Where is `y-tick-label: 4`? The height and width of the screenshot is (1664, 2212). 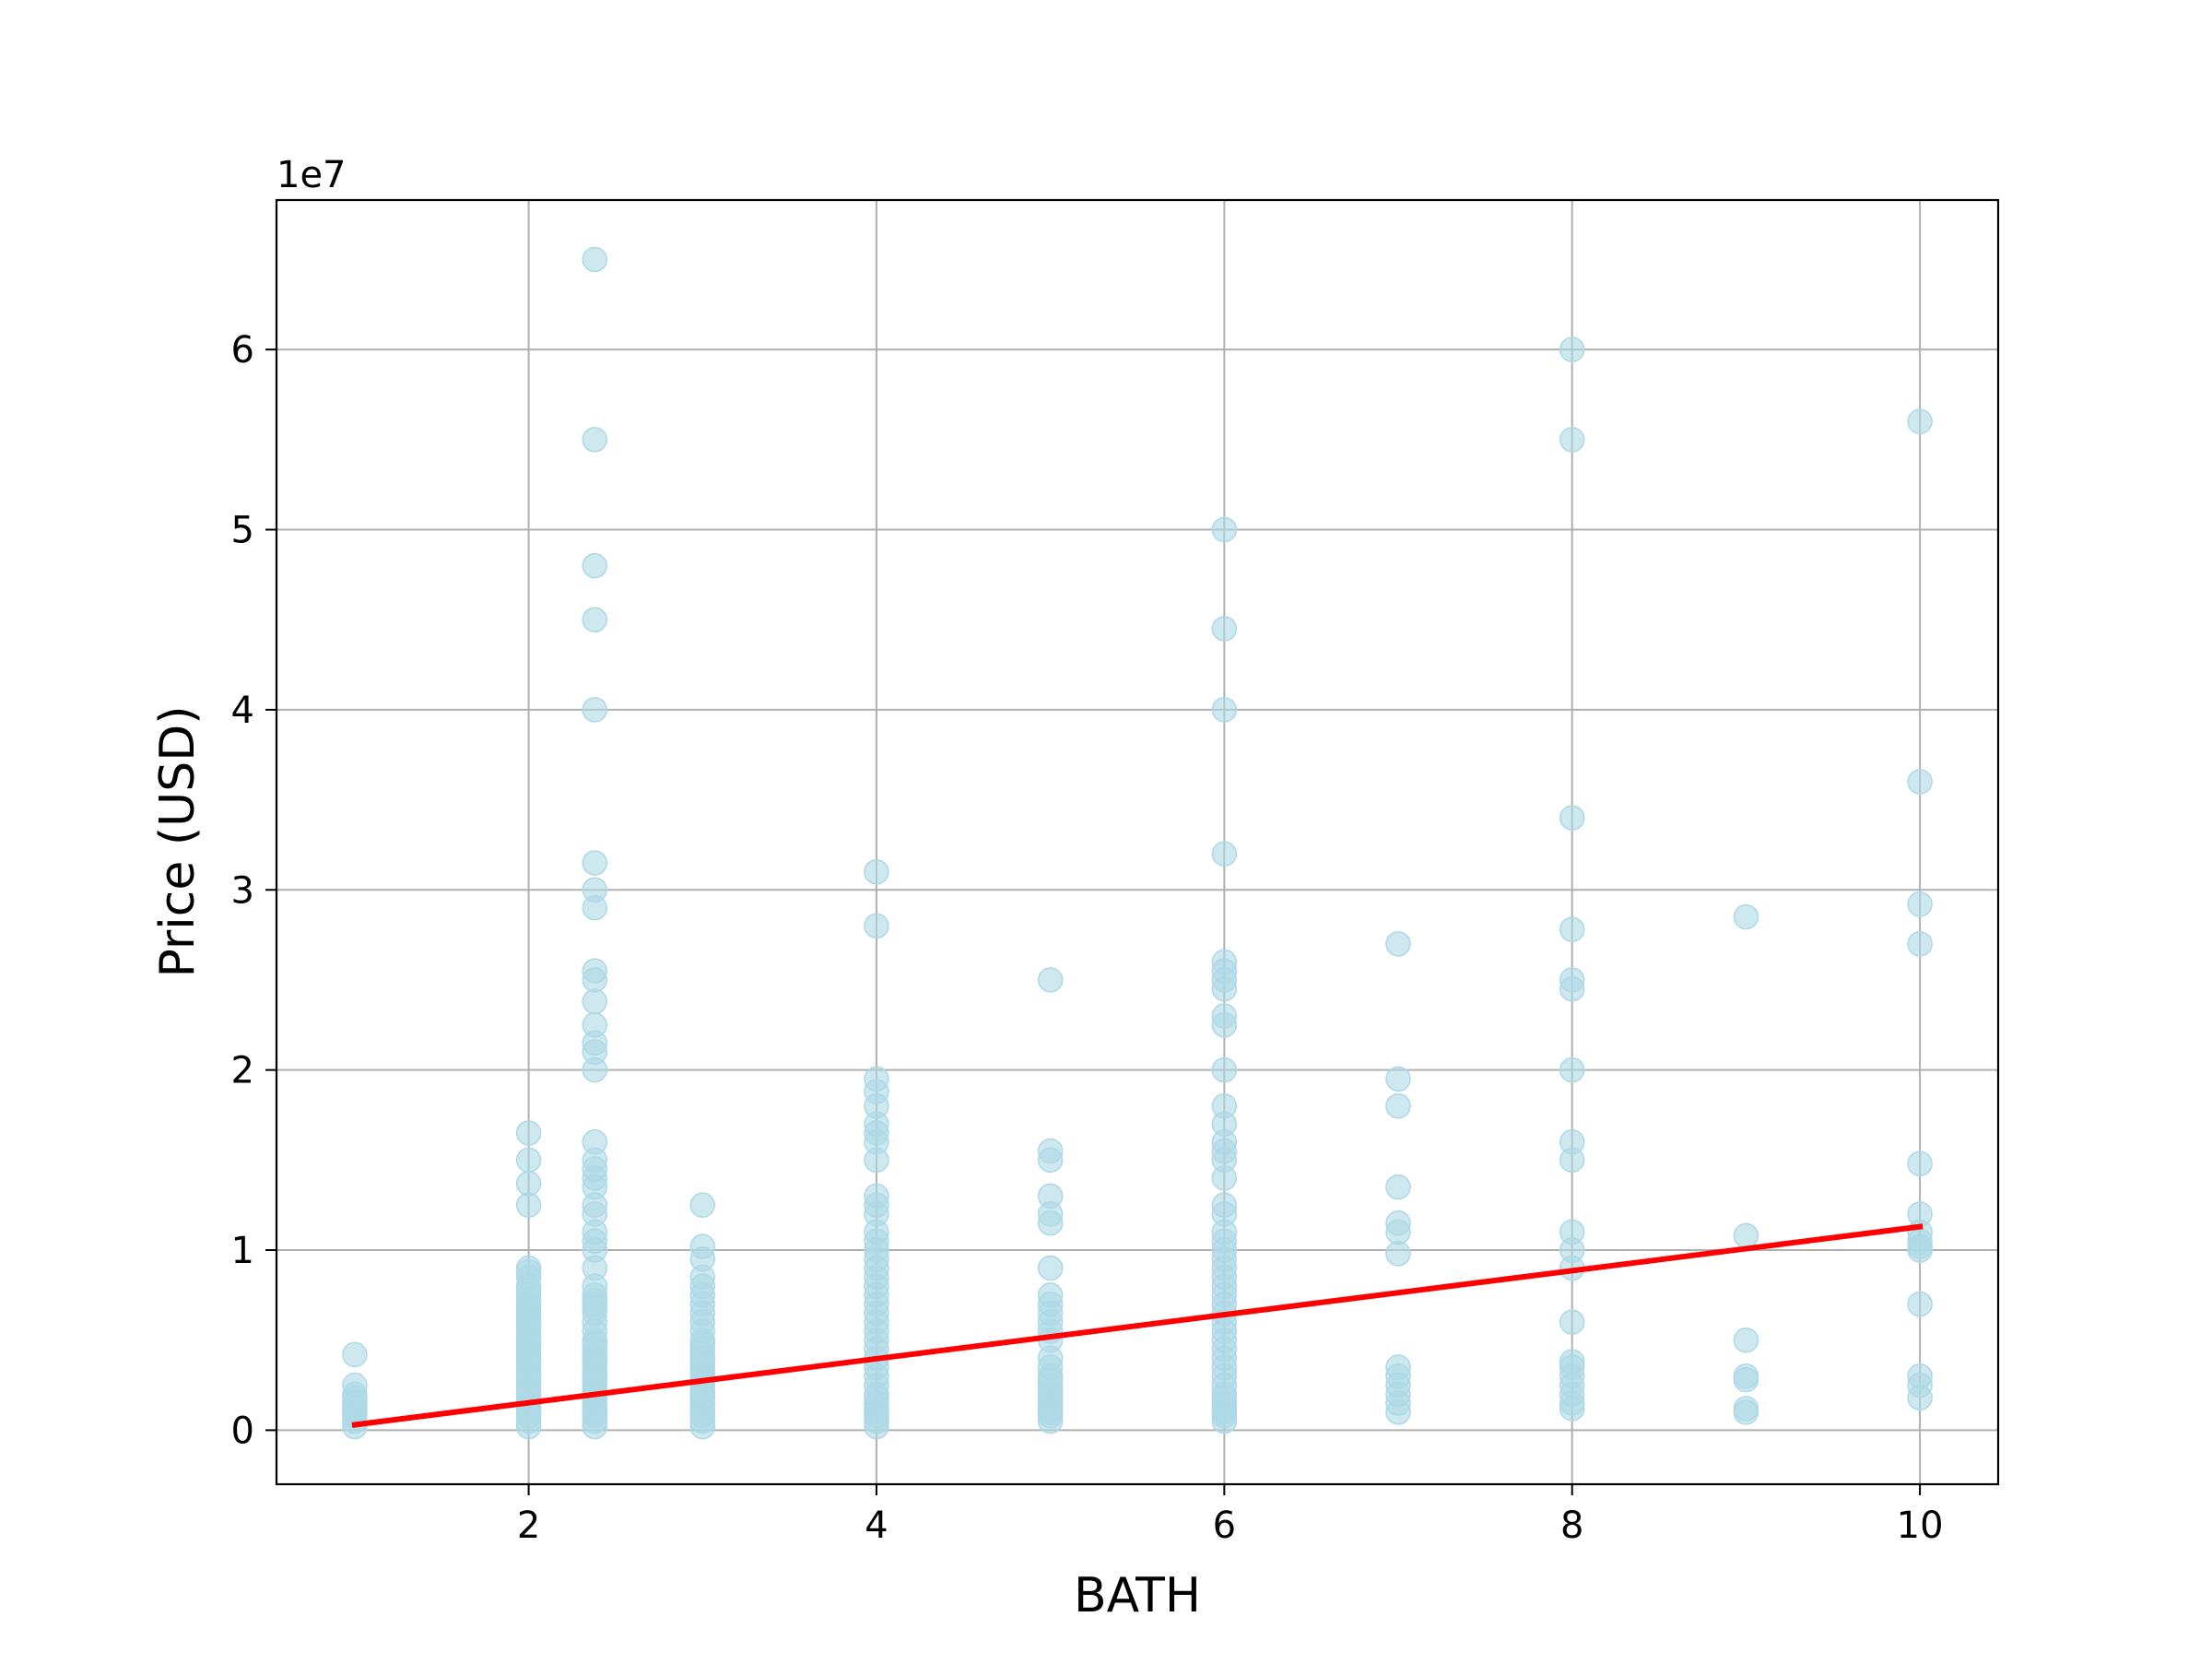 y-tick-label: 4 is located at coordinates (242, 711).